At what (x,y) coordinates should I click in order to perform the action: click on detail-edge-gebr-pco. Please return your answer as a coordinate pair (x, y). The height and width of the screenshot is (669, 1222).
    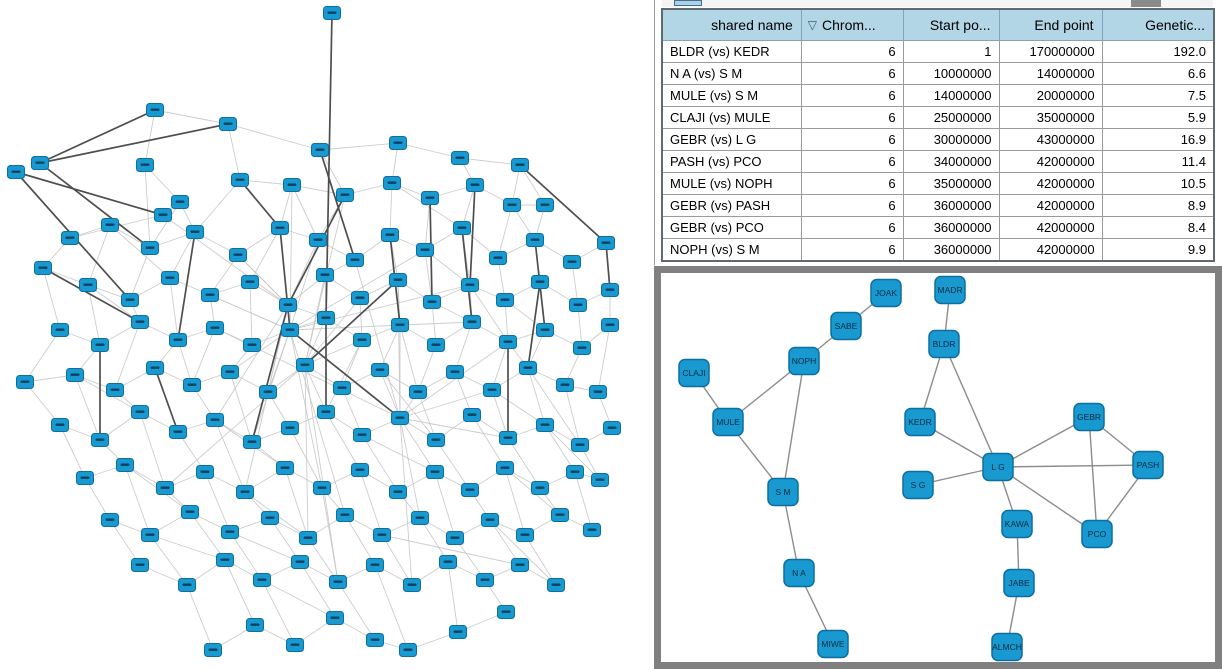
    Looking at the image, I should click on (1093, 475).